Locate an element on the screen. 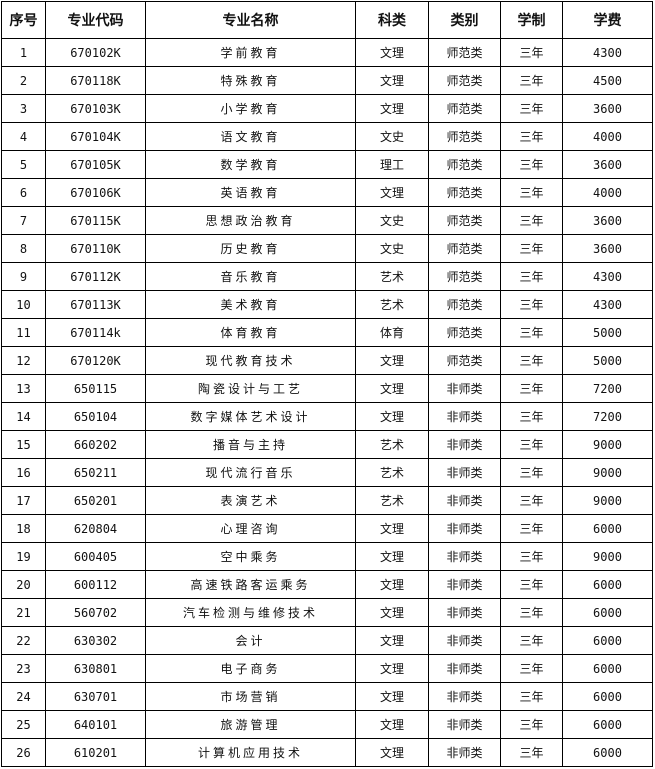  table-row: 21 560702 汽车检测与维修技术 文理 非师类 三年 6000 is located at coordinates (327, 612).